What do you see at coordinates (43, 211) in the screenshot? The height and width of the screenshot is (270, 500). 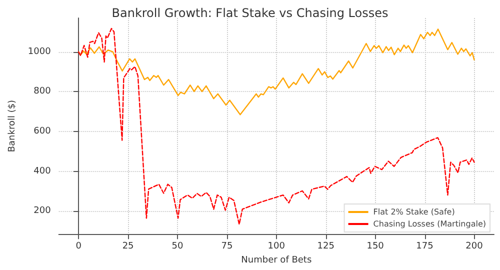 I see `y-tick-label: 200` at bounding box center [43, 211].